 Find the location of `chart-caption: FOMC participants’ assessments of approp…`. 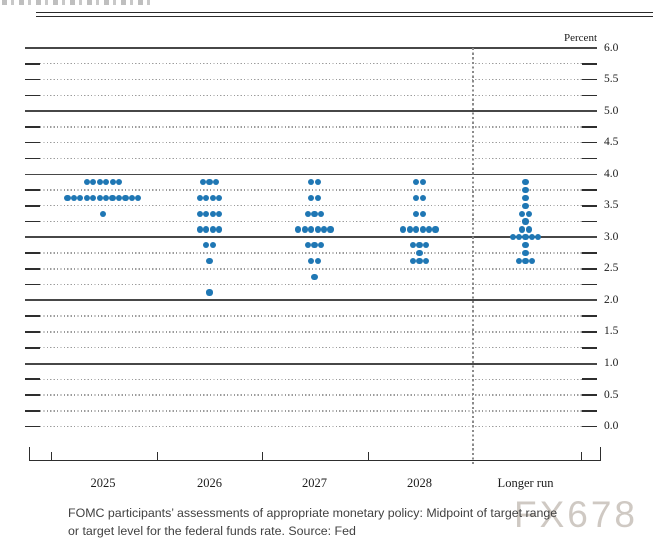

chart-caption: FOMC participants’ assessments of approp… is located at coordinates (338, 522).